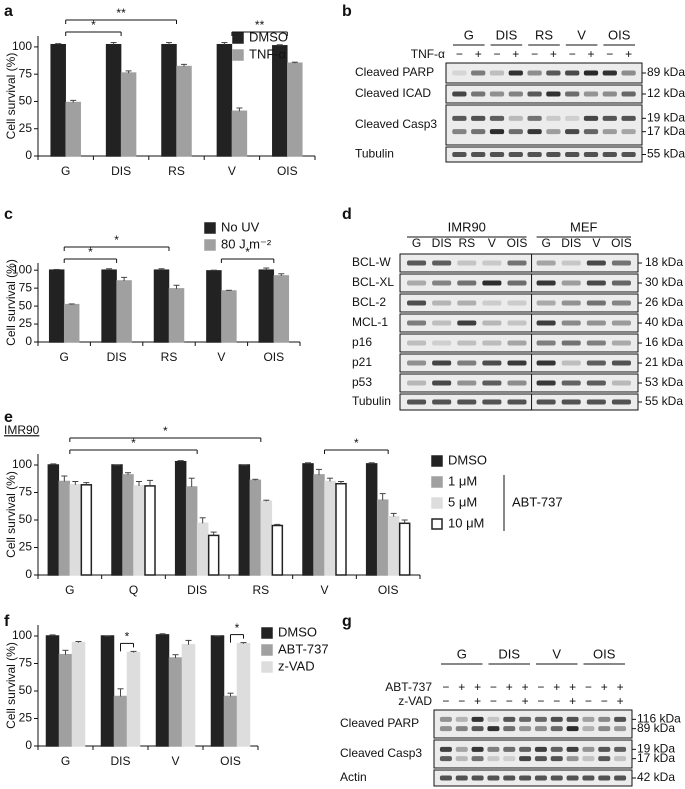 The width and height of the screenshot is (685, 789). Describe the element at coordinates (545, 243) in the screenshot. I see `blot-lane-label: G` at that location.